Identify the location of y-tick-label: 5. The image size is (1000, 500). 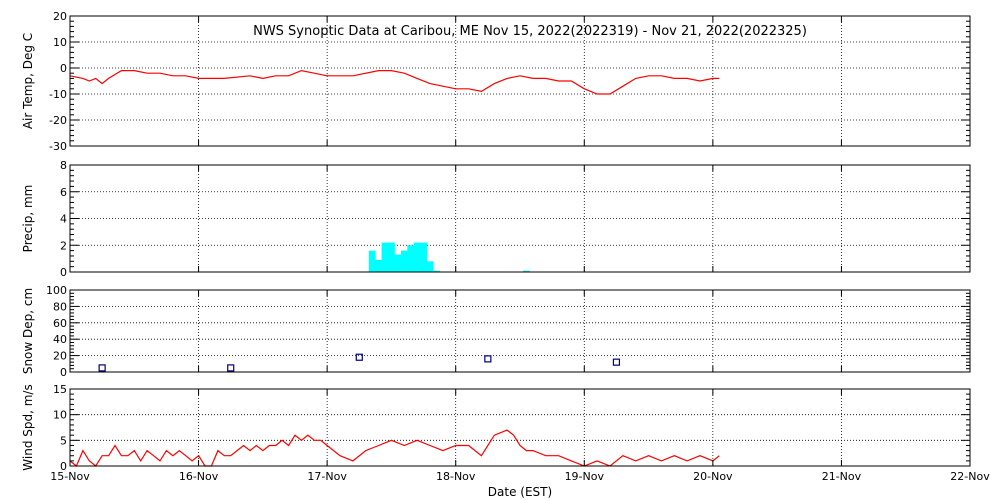
(63, 440).